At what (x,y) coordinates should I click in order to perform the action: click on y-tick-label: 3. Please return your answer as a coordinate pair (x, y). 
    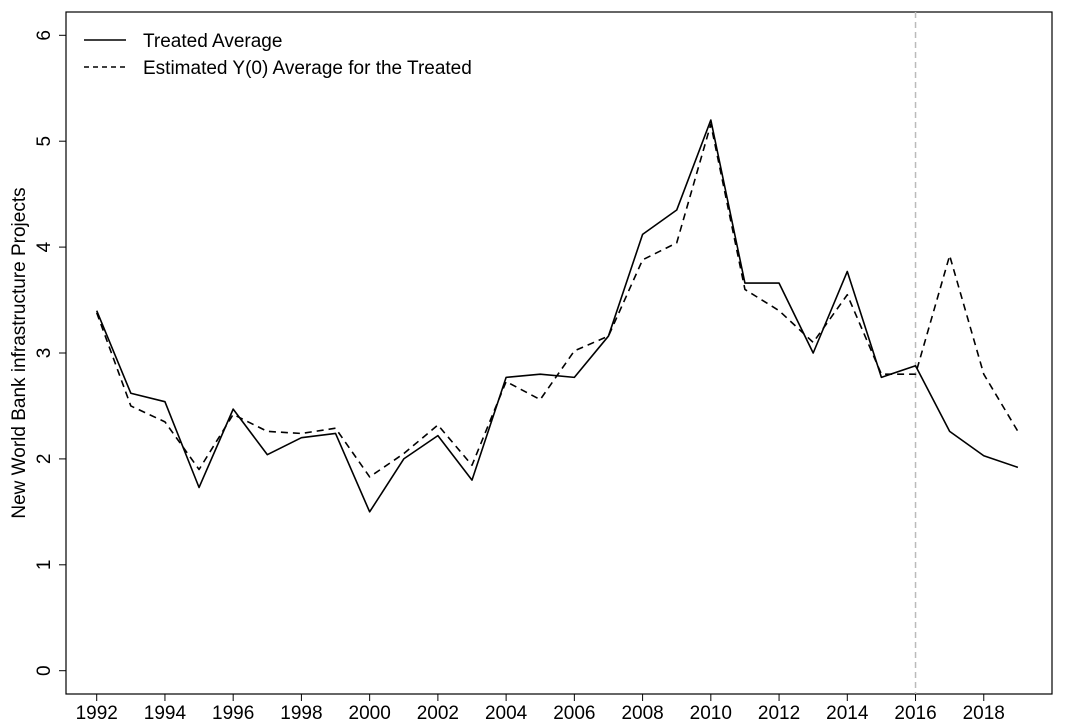
    Looking at the image, I should click on (44, 353).